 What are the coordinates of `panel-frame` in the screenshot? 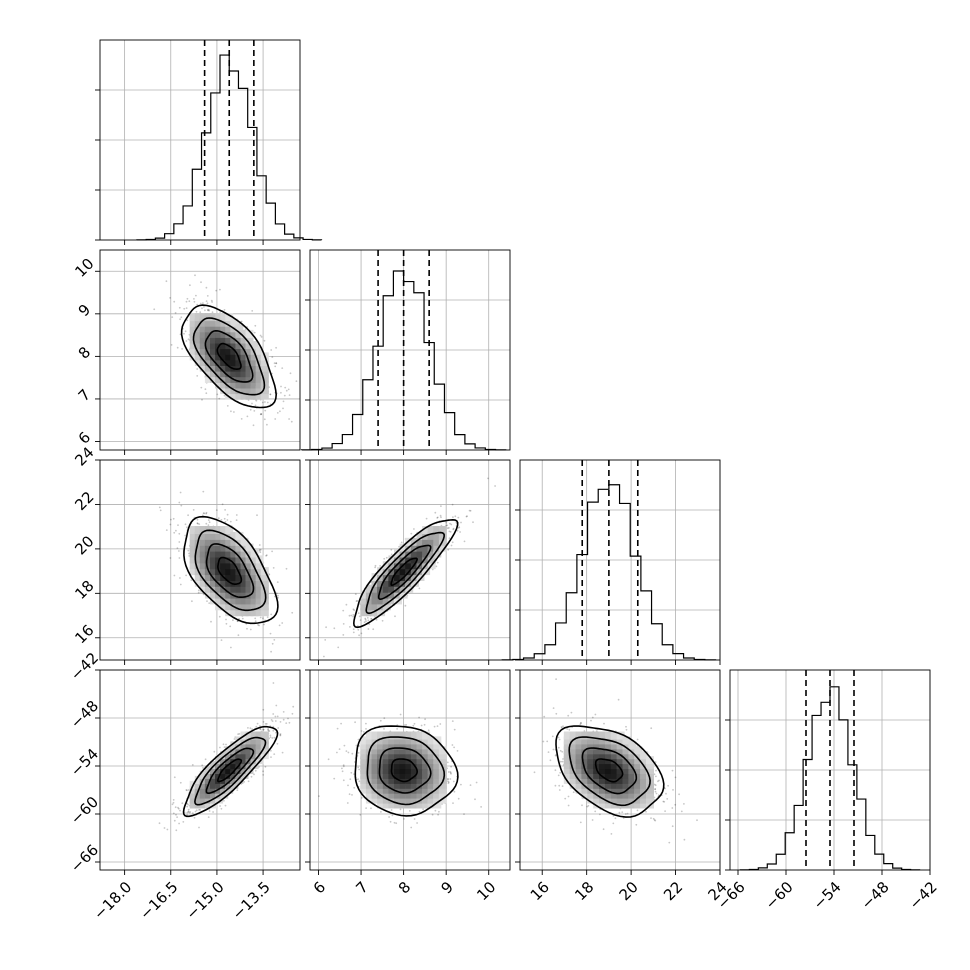 It's located at (410, 560).